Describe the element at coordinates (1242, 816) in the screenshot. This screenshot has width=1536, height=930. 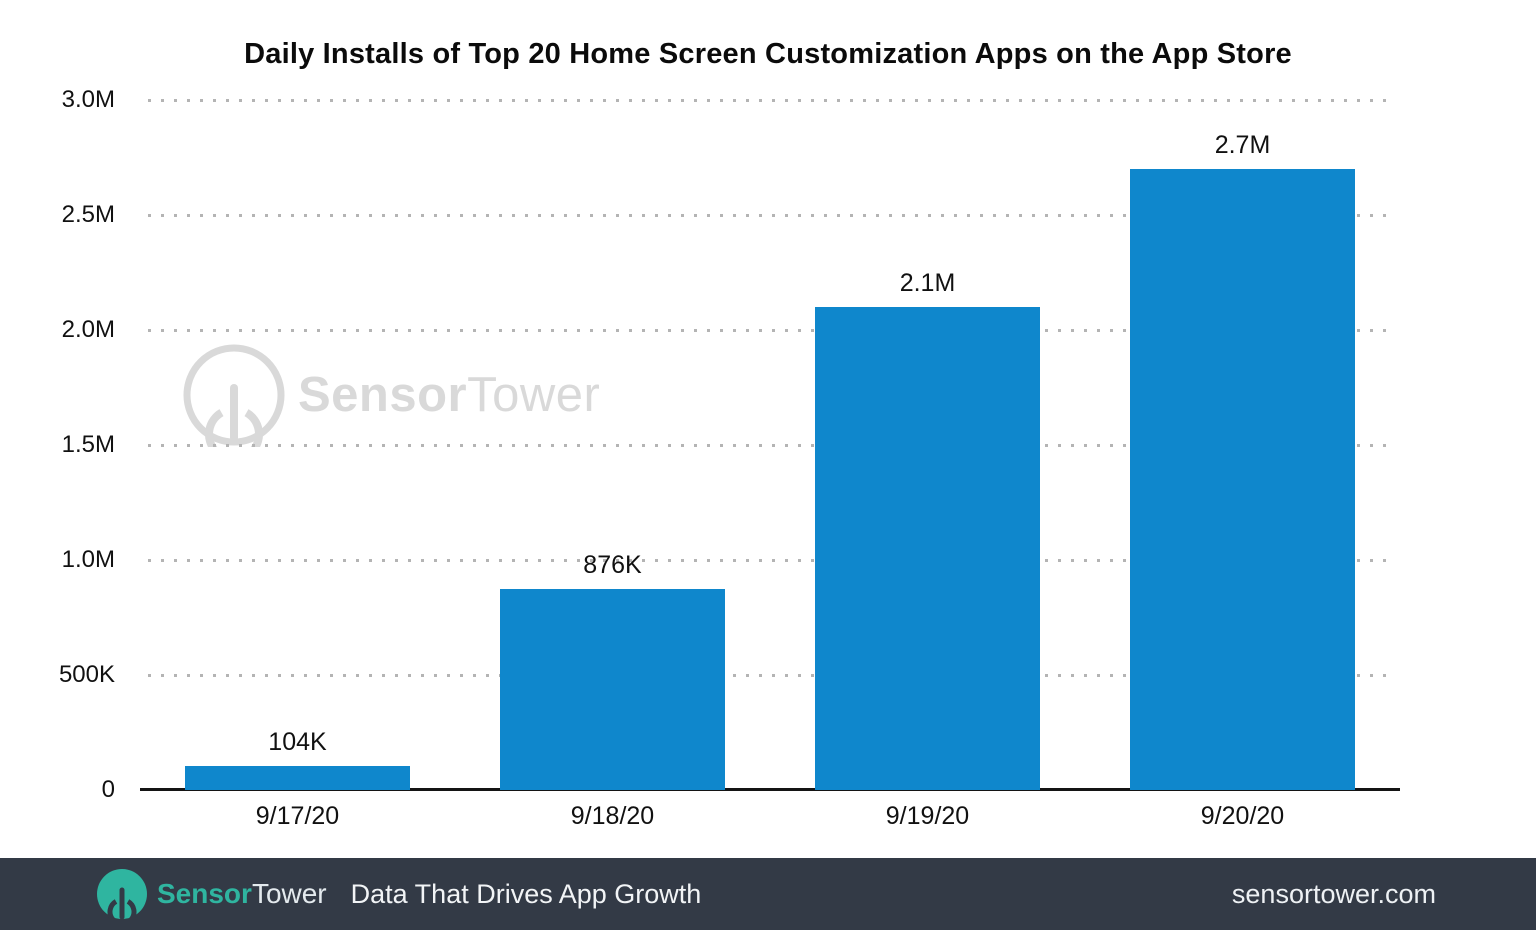
I see `x-axis-tick-label: 9/20/20` at that location.